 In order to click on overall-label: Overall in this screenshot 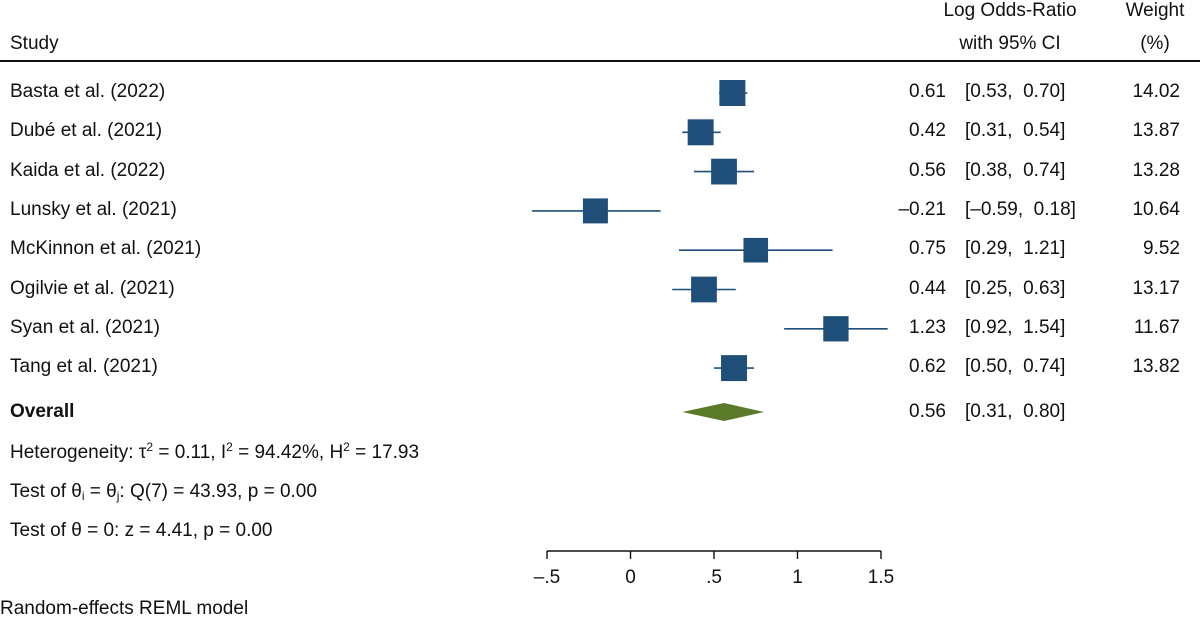, I will do `click(42, 411)`.